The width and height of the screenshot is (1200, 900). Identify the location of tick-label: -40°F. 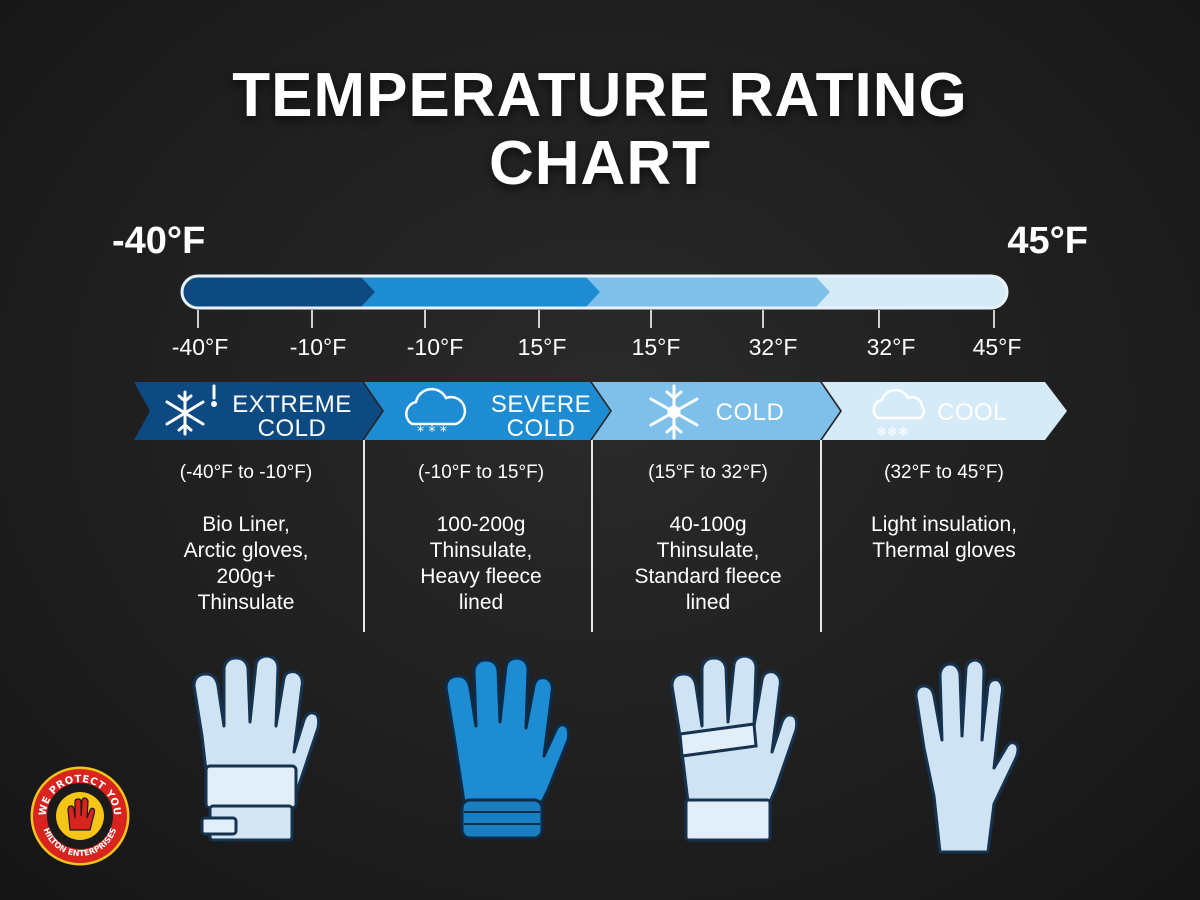
(200, 347).